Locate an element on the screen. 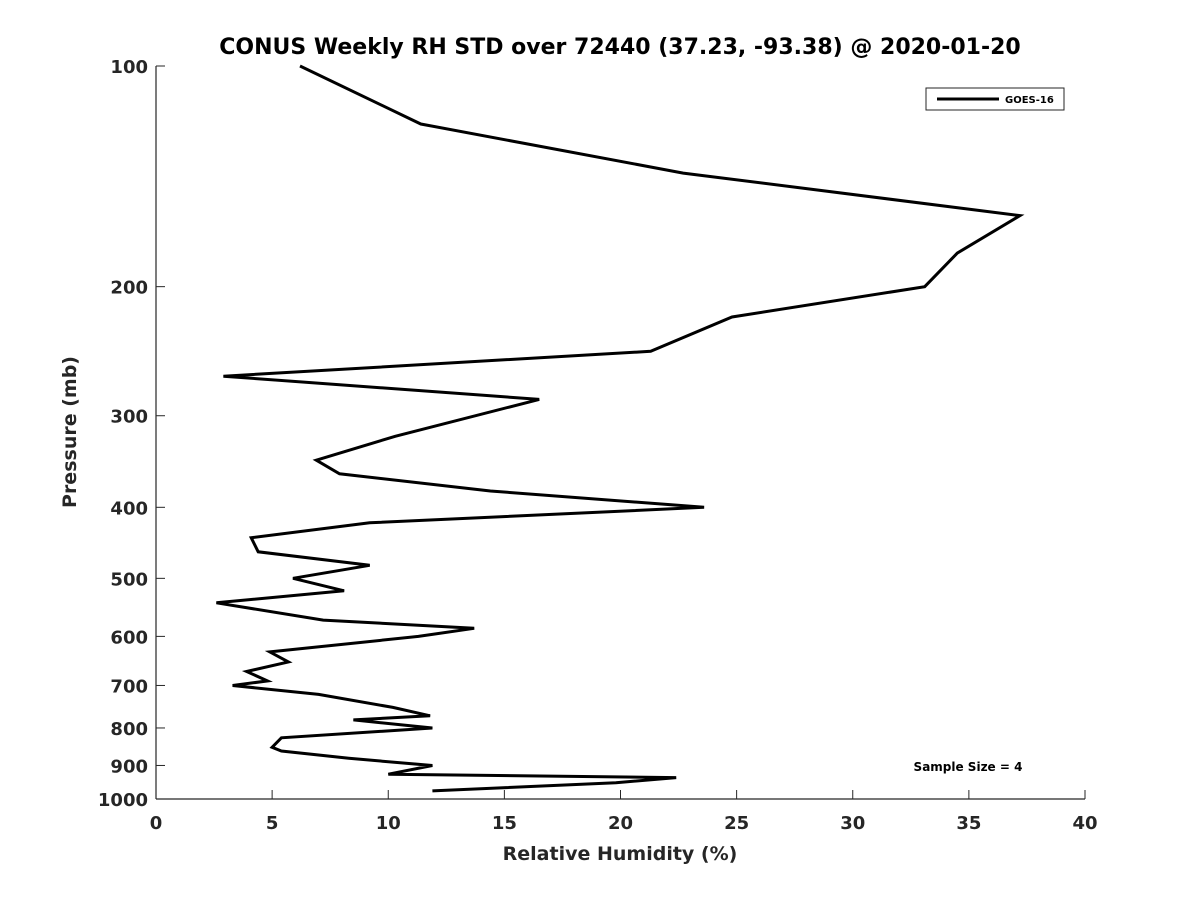  x-tick-label: 5 is located at coordinates (272, 823).